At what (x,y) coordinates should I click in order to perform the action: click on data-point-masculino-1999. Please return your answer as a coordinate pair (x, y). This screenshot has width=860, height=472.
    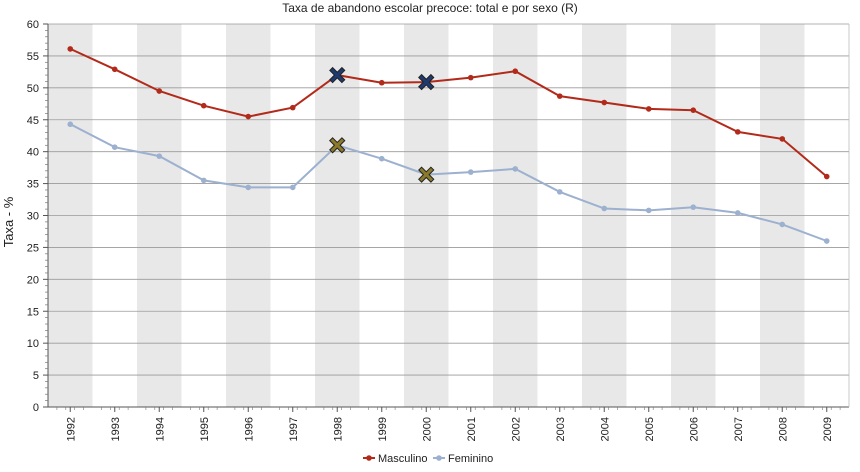
    Looking at the image, I should click on (381, 82).